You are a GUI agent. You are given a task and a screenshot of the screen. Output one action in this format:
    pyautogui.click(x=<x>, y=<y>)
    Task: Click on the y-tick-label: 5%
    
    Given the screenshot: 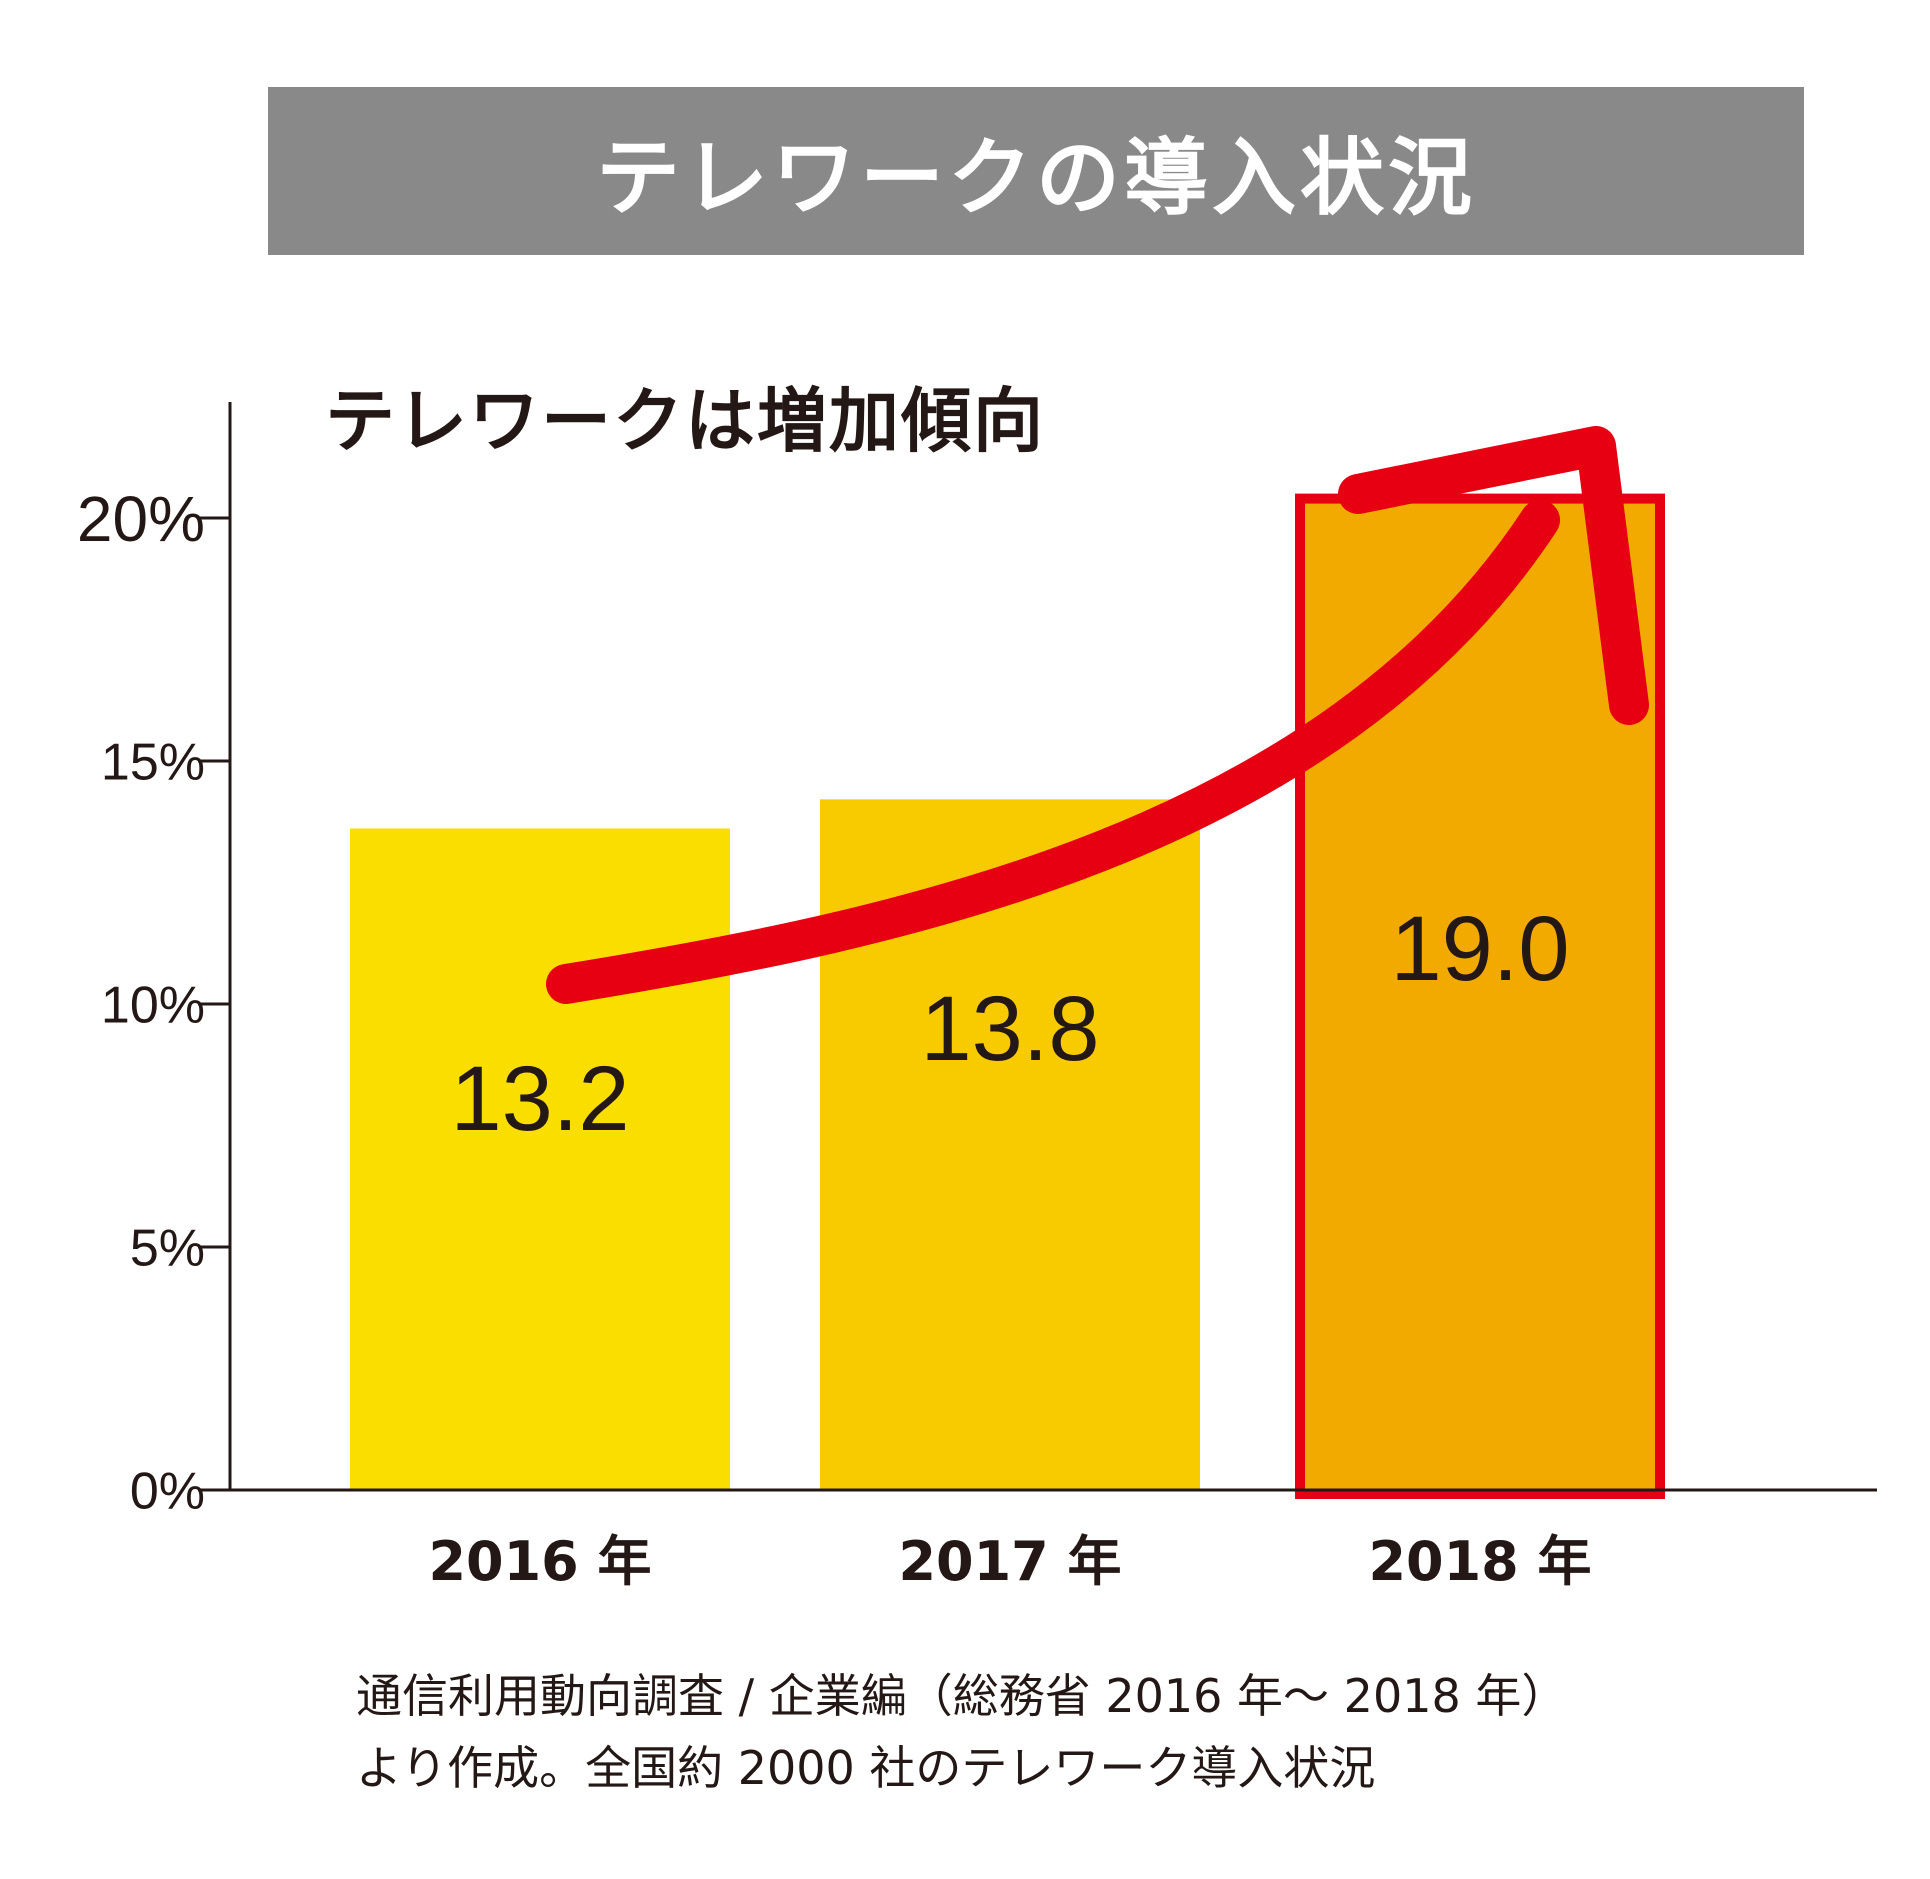 What is the action you would take?
    pyautogui.click(x=167, y=1249)
    